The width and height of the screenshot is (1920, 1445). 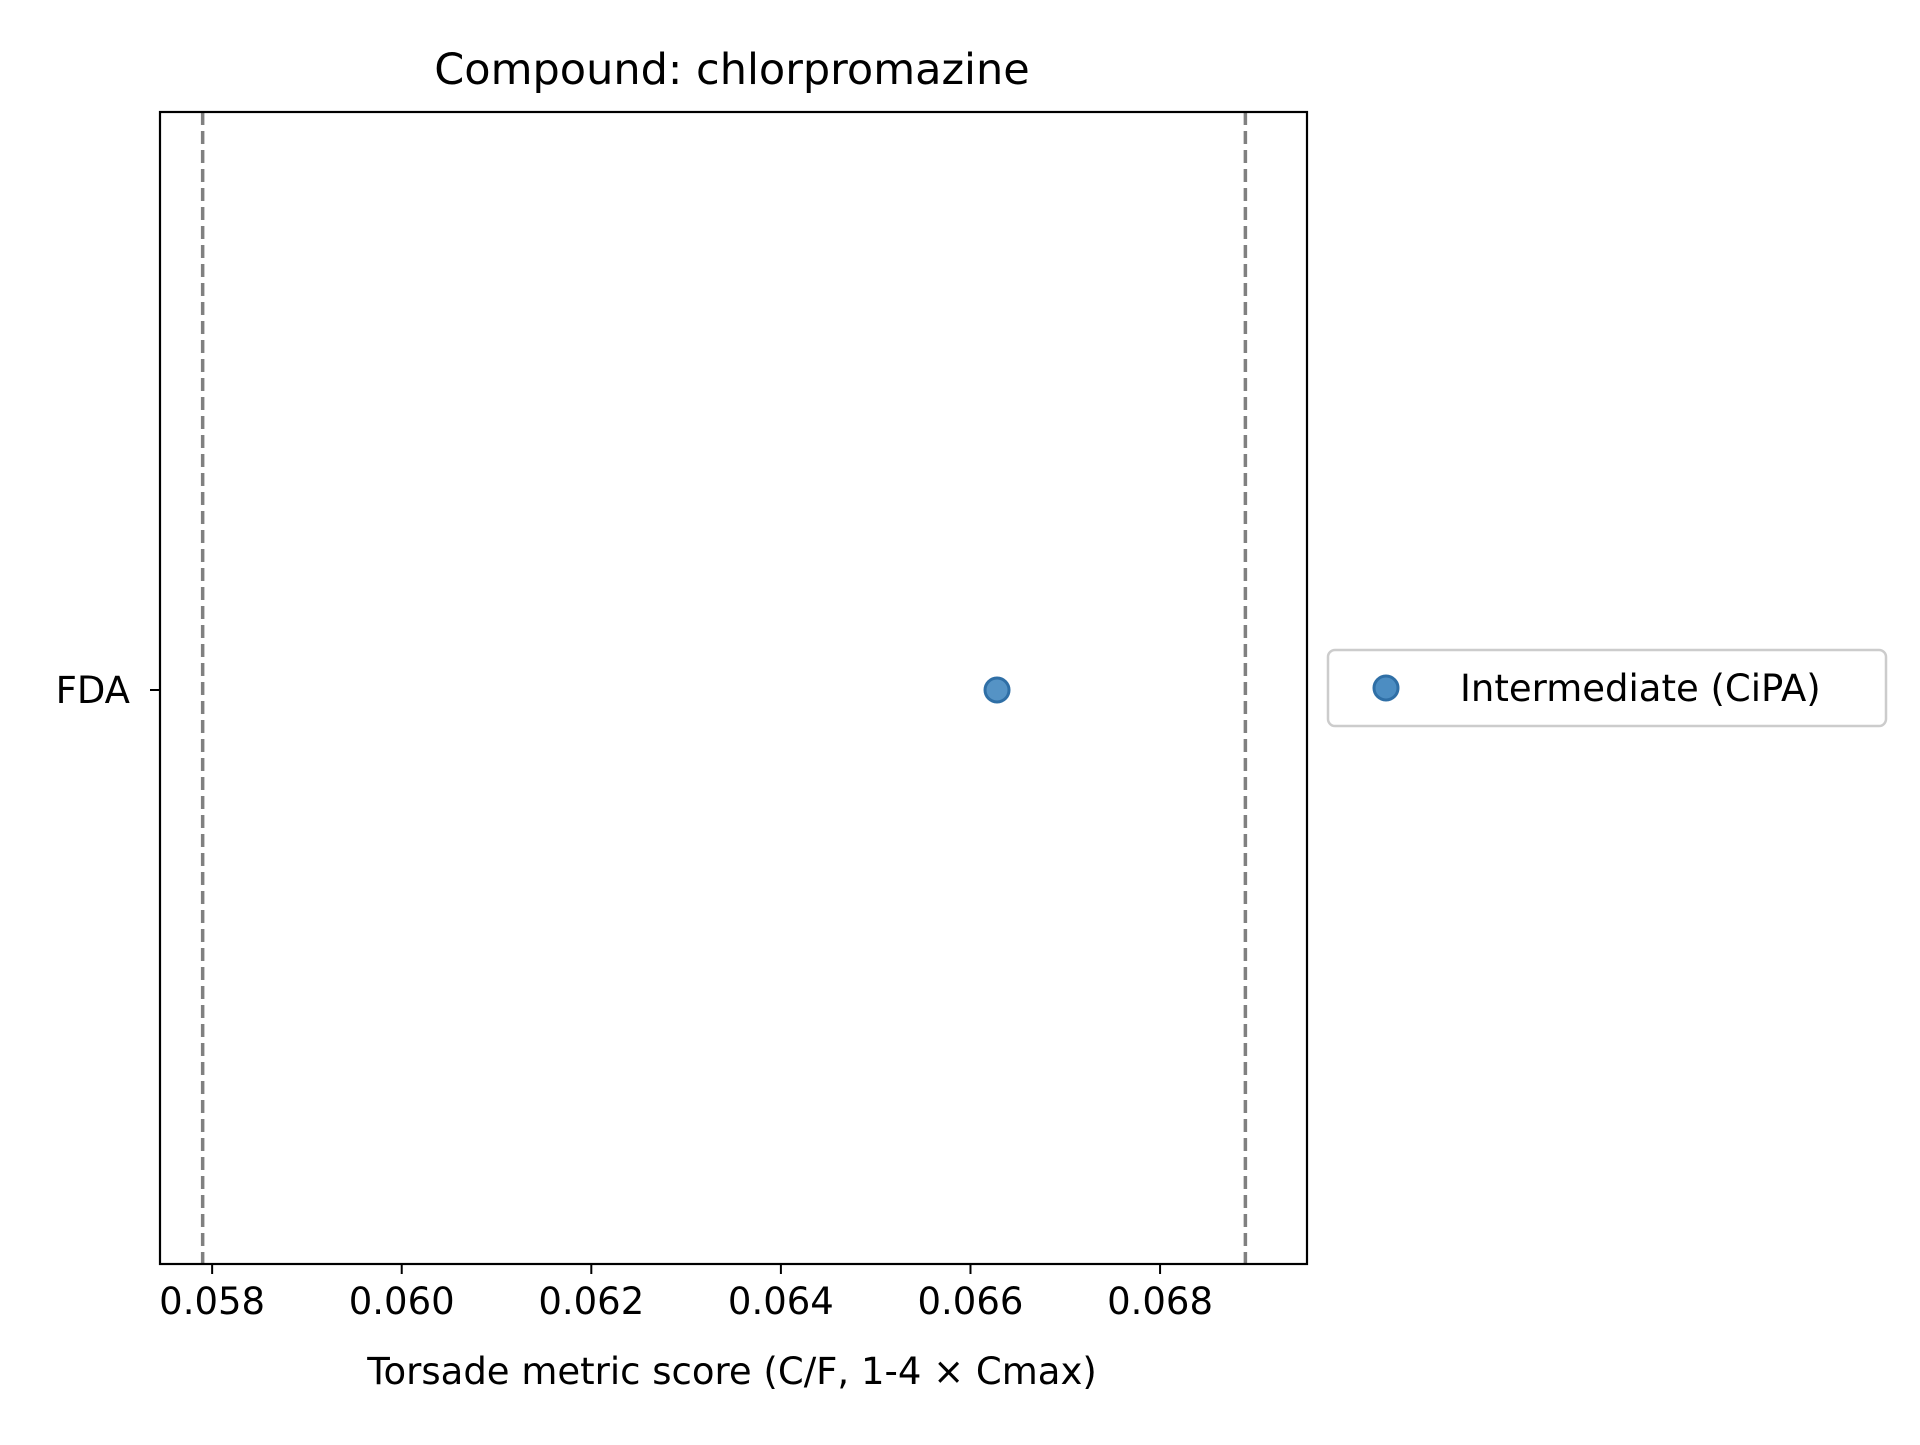 What do you see at coordinates (591, 1301) in the screenshot?
I see `x-tick-label: 0.062` at bounding box center [591, 1301].